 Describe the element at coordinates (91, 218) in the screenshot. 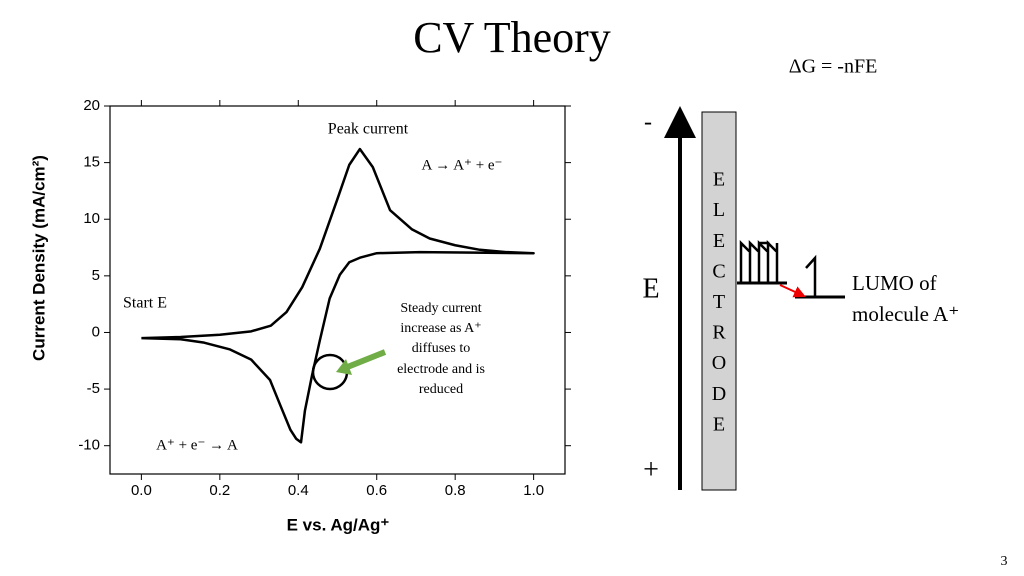

I see `y-tick-label: 10` at that location.